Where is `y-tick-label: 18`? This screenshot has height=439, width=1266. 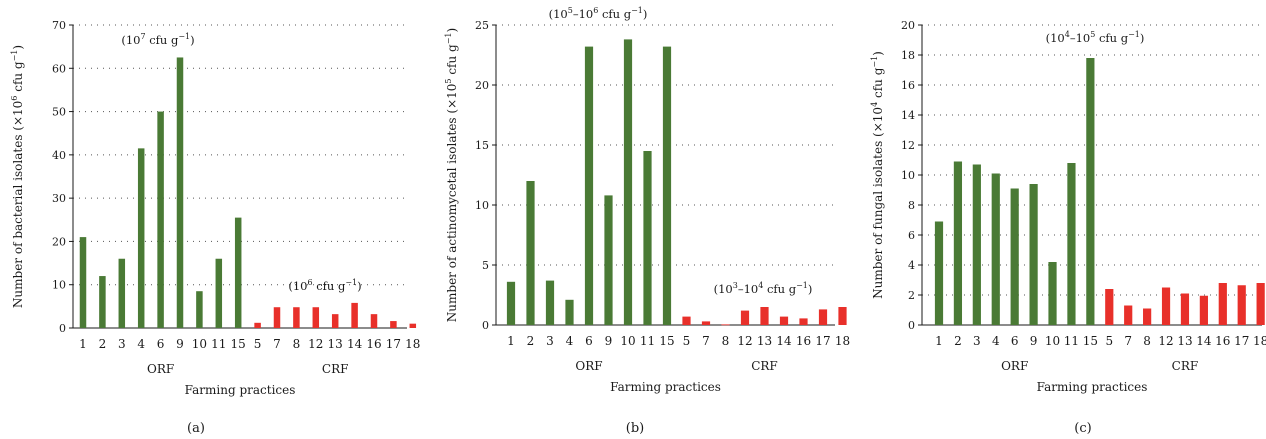
y-tick-label: 18 is located at coordinates (908, 55).